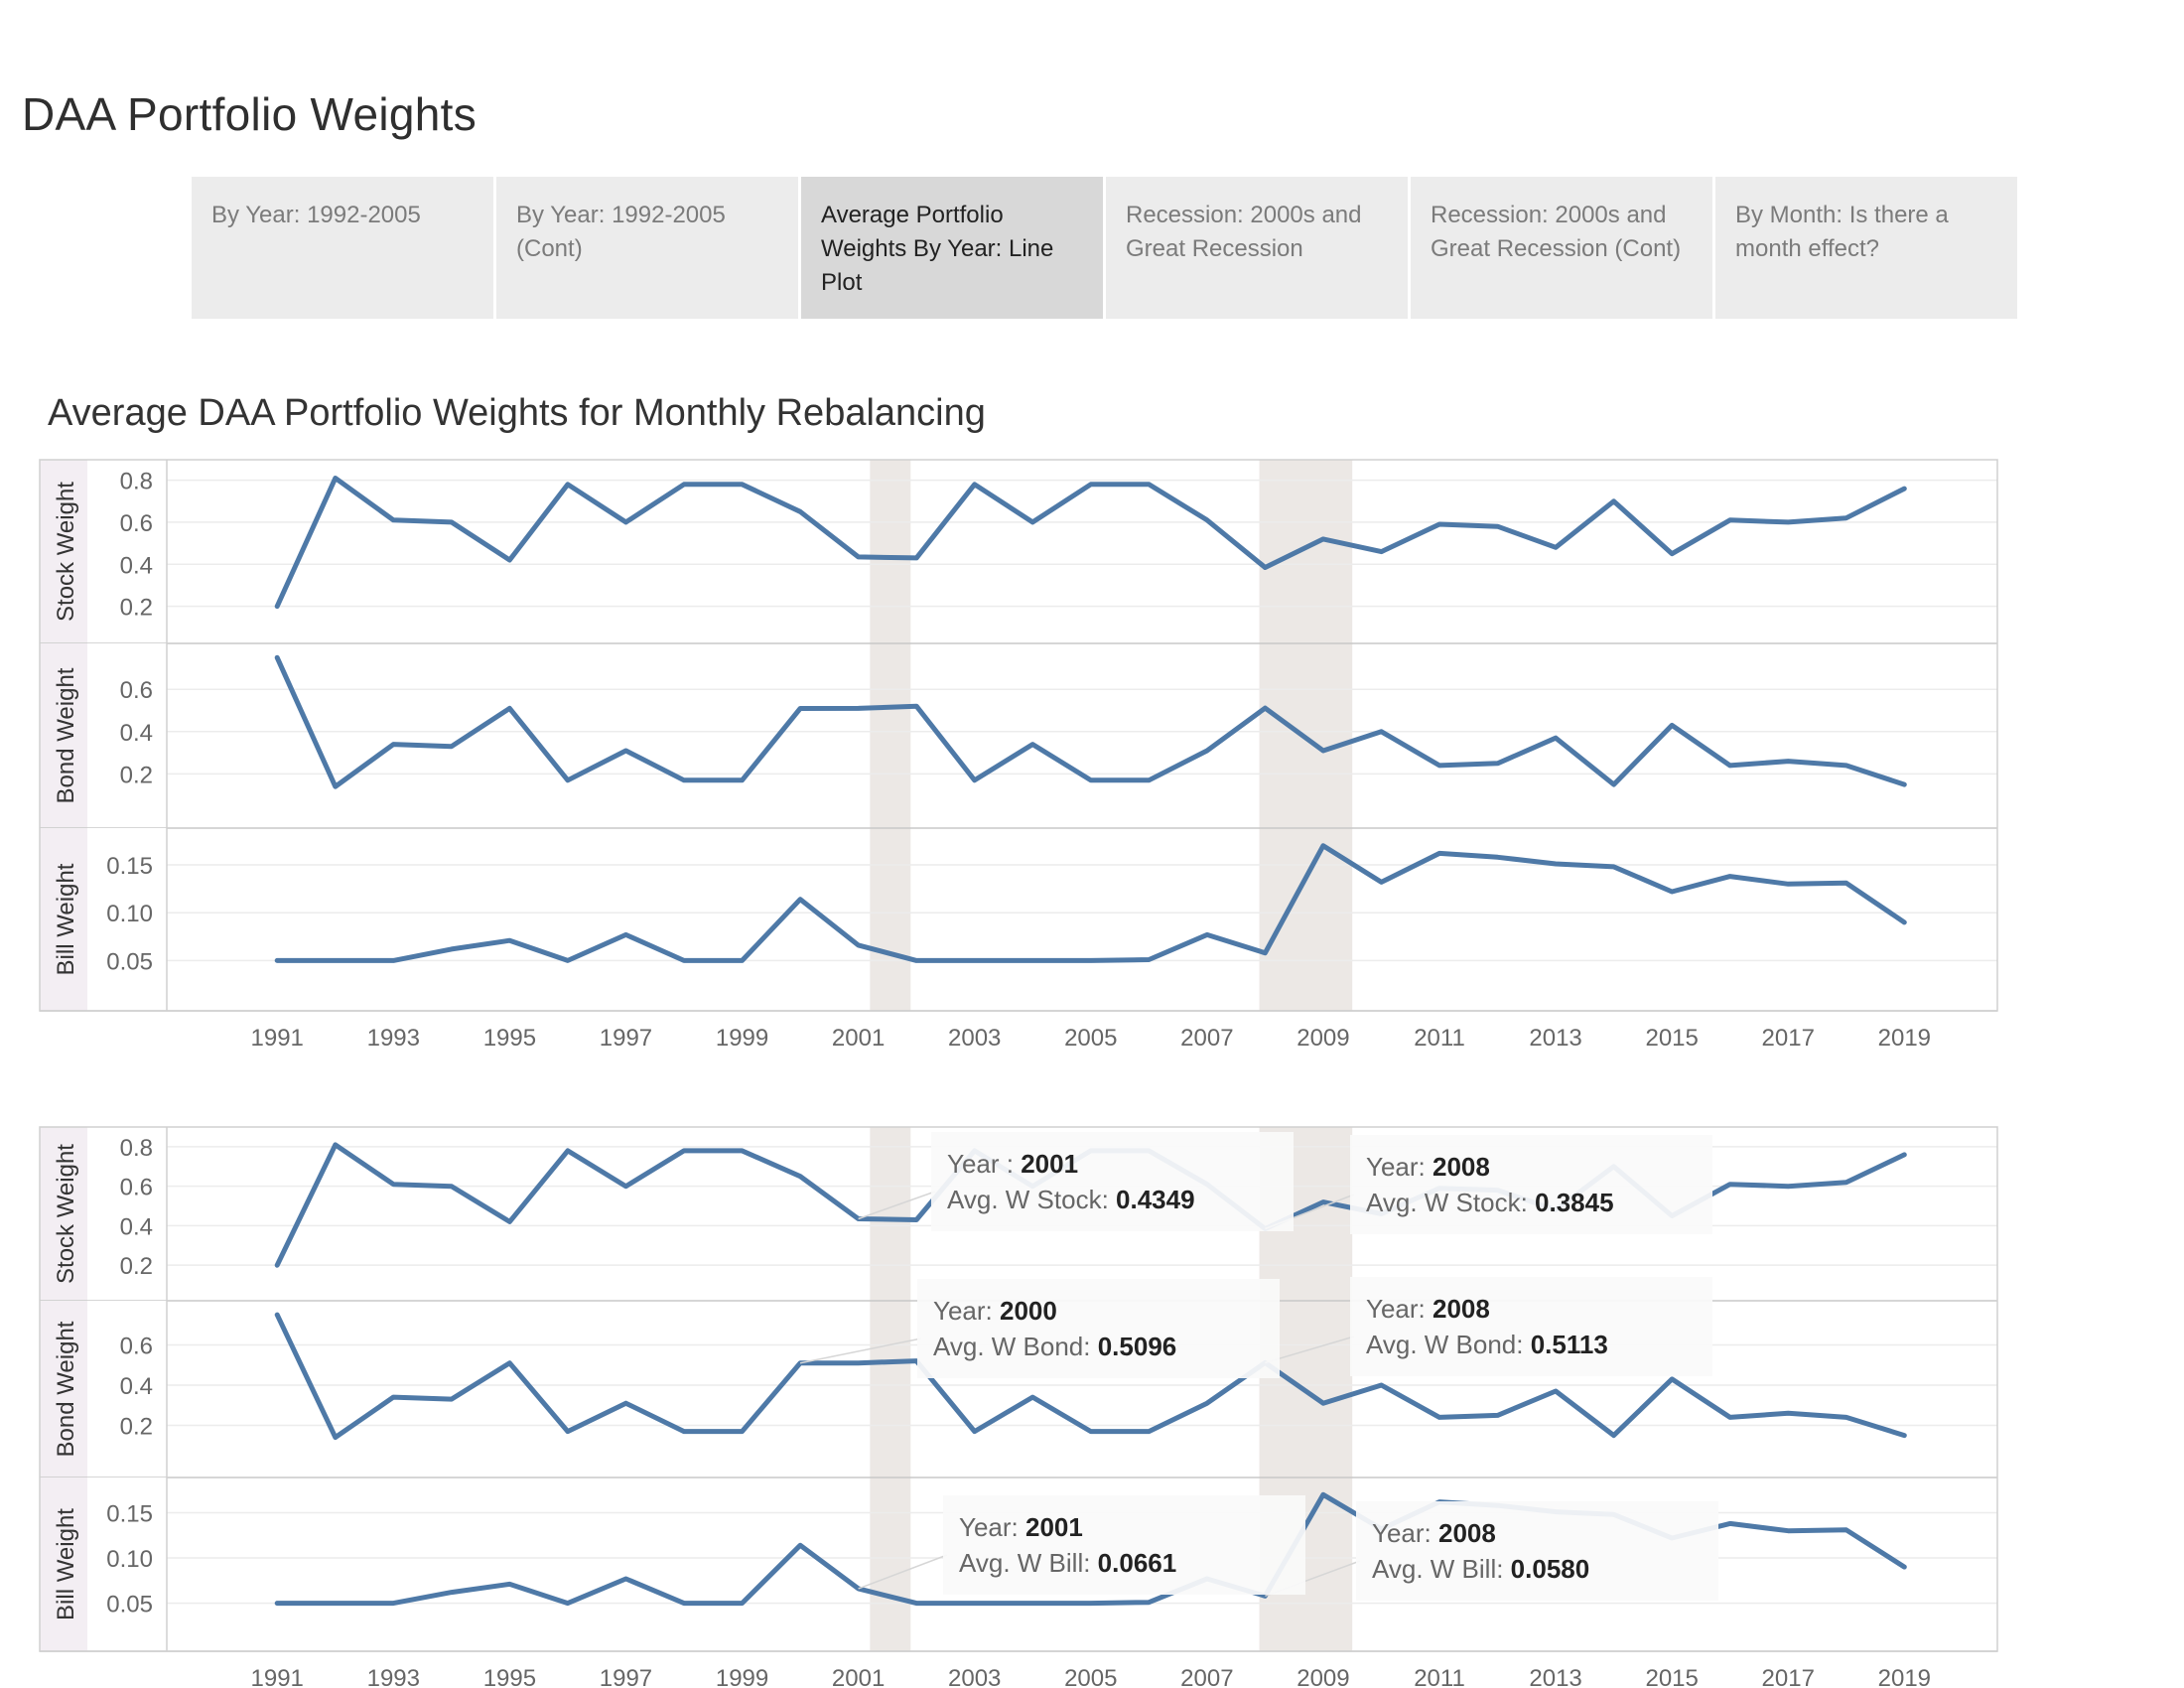 Image resolution: width=2184 pixels, height=1688 pixels. What do you see at coordinates (1574, 1202) in the screenshot?
I see `tooltip-metric-value: 0.3845` at bounding box center [1574, 1202].